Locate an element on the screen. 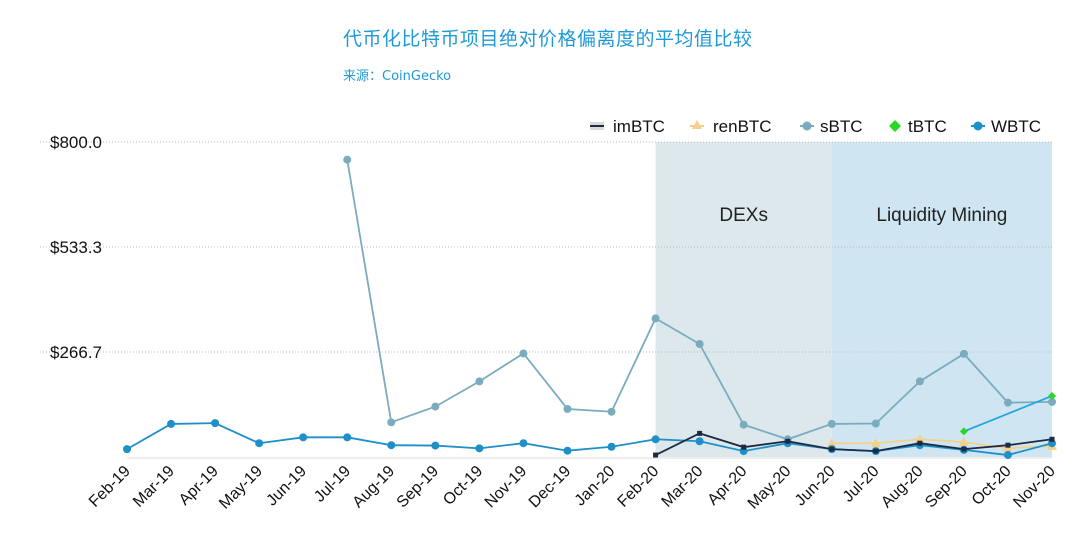 Image resolution: width=1086 pixels, height=540 pixels. legend-item-sbtc: sBTC is located at coordinates (831, 126).